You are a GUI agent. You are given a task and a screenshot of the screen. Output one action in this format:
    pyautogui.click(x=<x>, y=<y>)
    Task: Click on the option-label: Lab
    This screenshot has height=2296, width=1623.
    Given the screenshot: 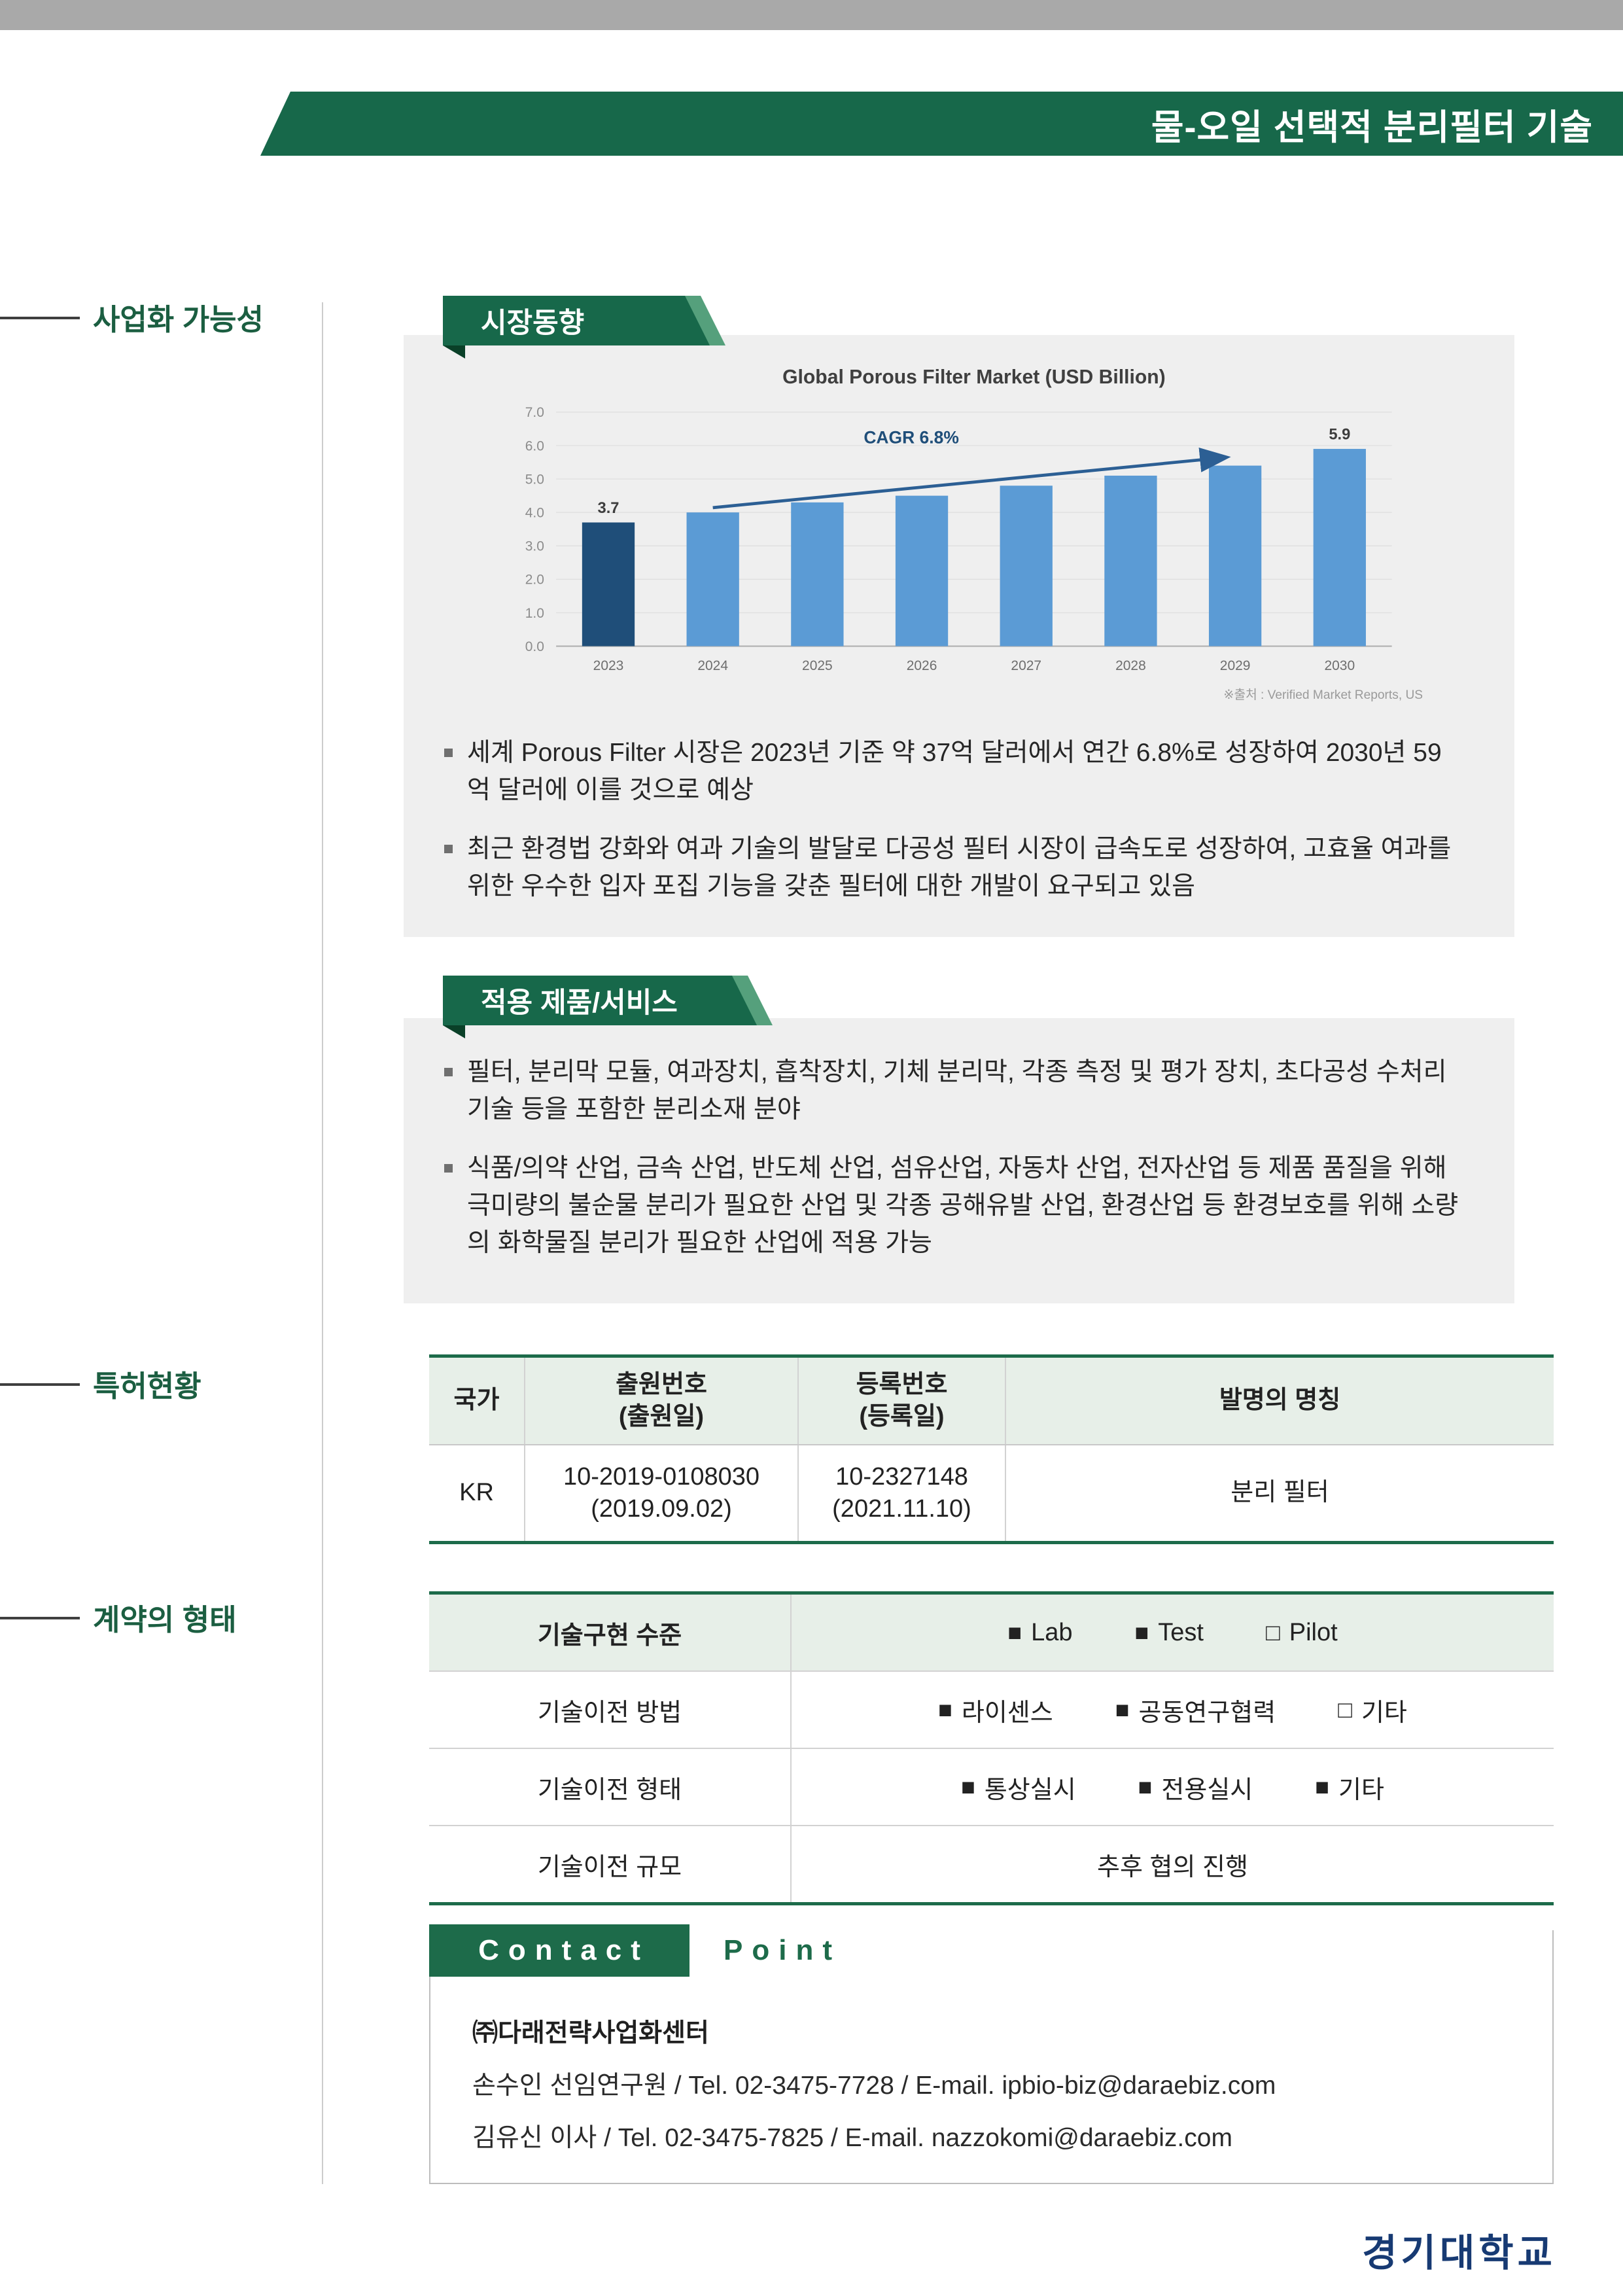 What is the action you would take?
    pyautogui.click(x=1052, y=1632)
    